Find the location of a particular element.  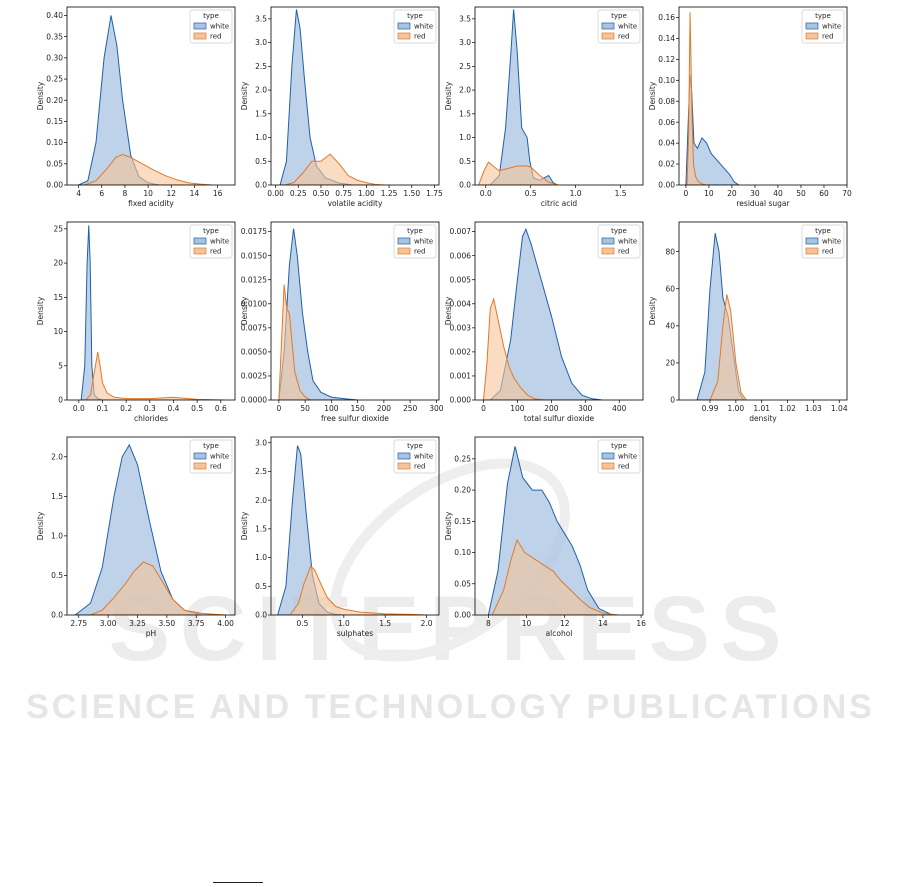

x-tick-label: 60 is located at coordinates (824, 193).